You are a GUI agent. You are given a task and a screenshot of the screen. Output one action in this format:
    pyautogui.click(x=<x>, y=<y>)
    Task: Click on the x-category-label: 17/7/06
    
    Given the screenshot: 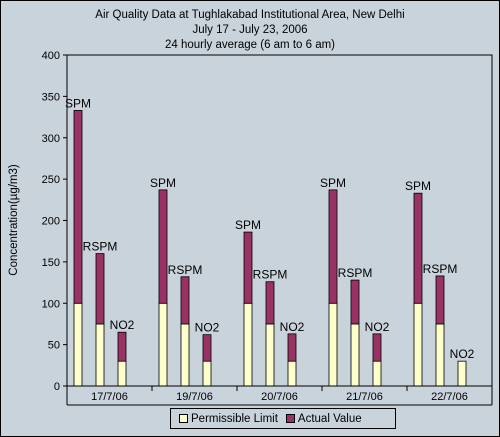 What is the action you would take?
    pyautogui.click(x=109, y=397)
    